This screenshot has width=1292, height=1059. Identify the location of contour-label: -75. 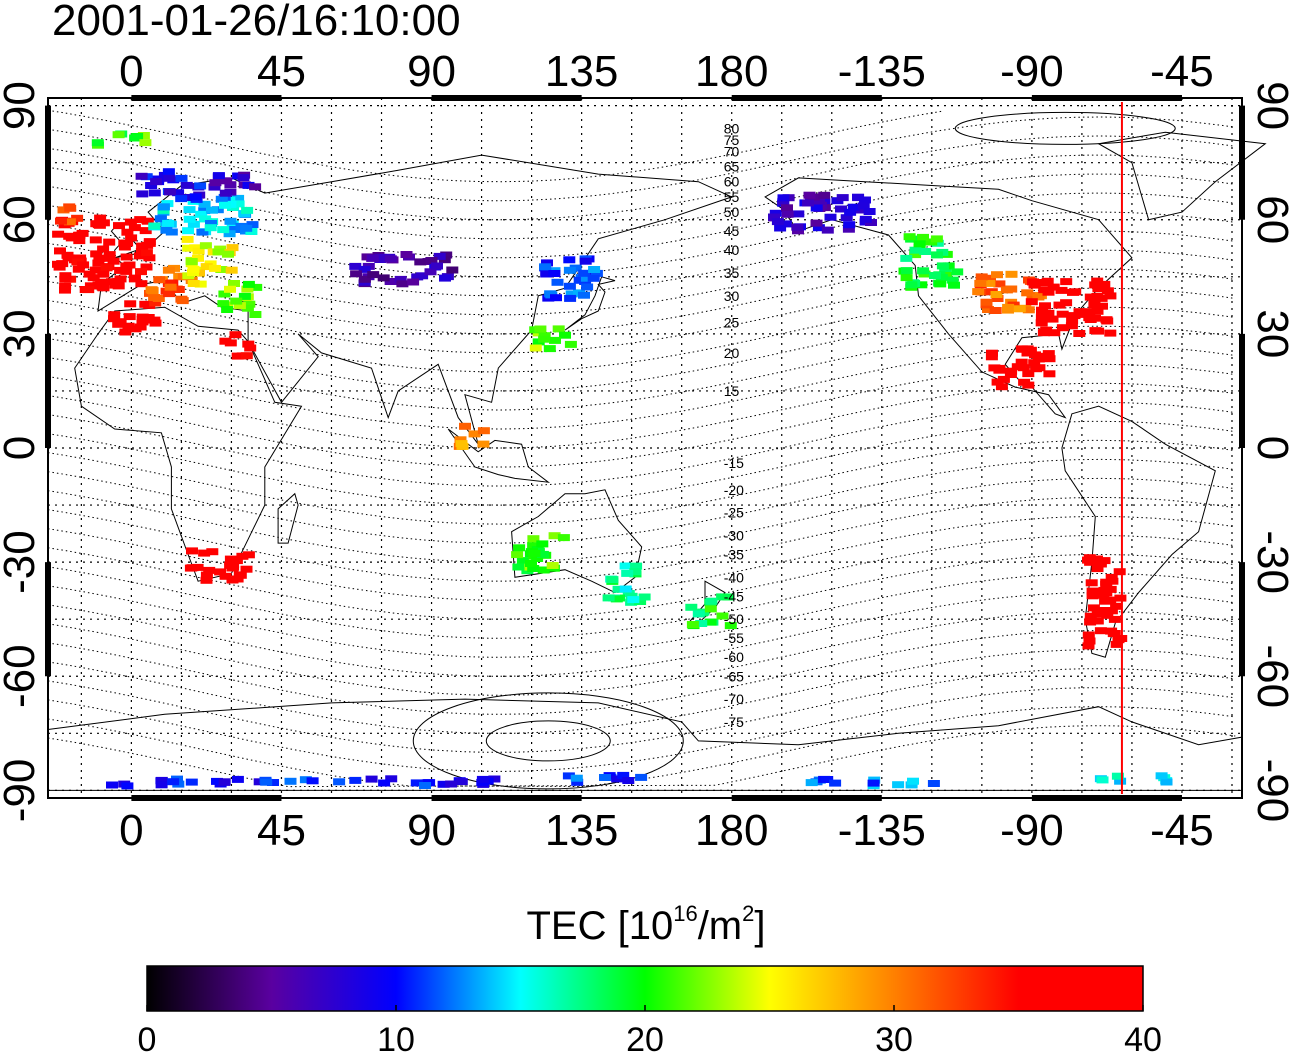
(734, 722).